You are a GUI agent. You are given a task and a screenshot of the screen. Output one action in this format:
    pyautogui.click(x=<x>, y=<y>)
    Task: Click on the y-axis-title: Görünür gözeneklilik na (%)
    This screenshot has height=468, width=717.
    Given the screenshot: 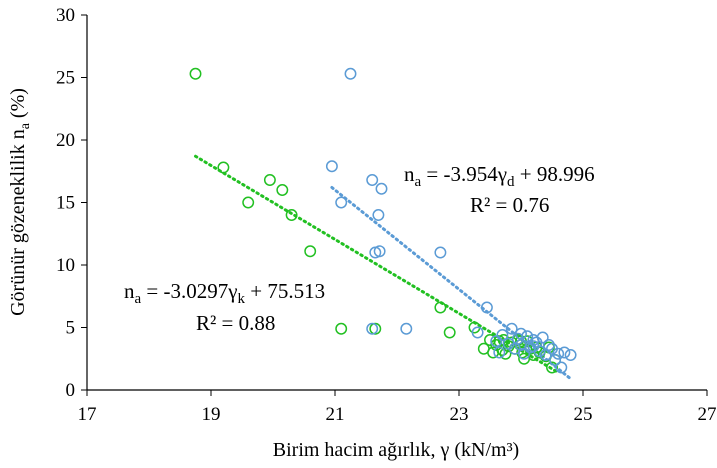 What is the action you would take?
    pyautogui.click(x=20, y=202)
    